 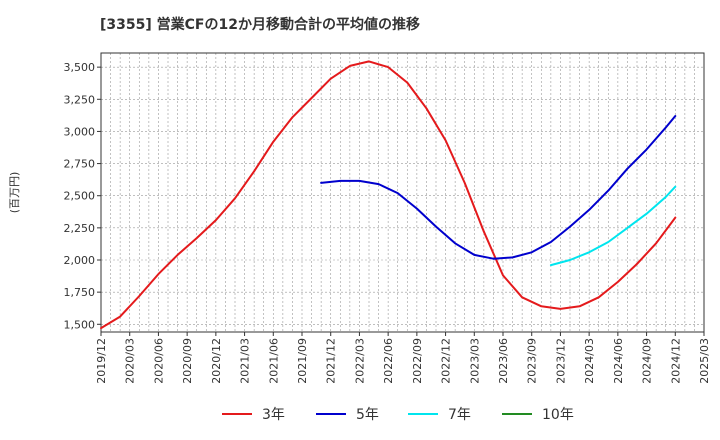 I want to click on series-line-7年, so click(x=613, y=226).